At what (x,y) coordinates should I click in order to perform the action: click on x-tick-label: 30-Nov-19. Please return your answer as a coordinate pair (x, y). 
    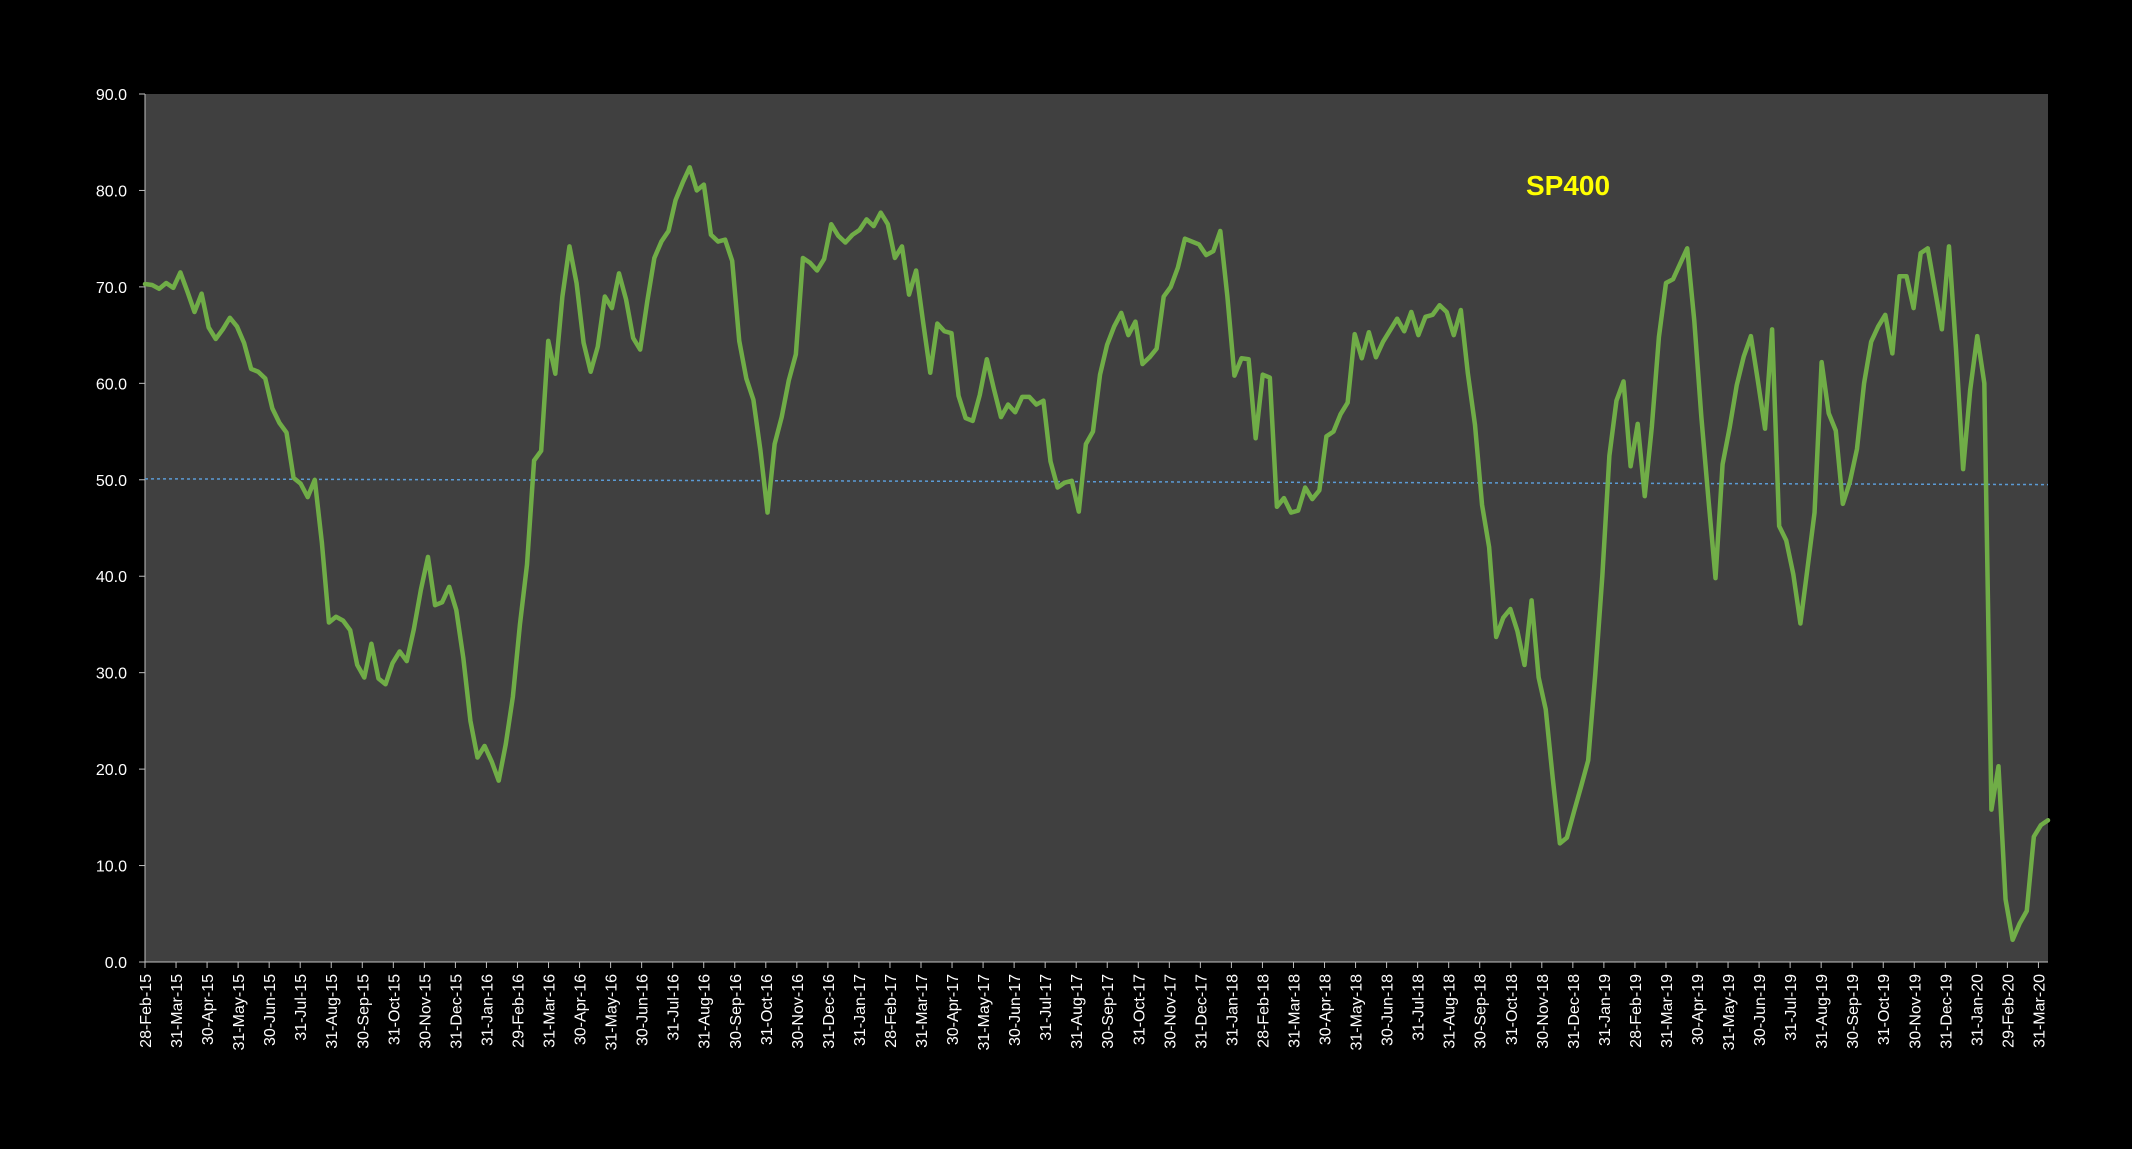
    Looking at the image, I should click on (1915, 1011).